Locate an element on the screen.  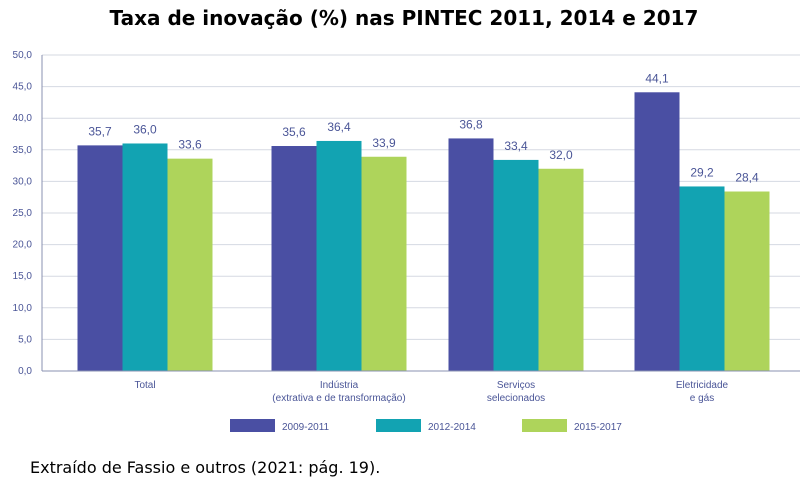
x-category-label: Eletricidade is located at coordinates (702, 385).